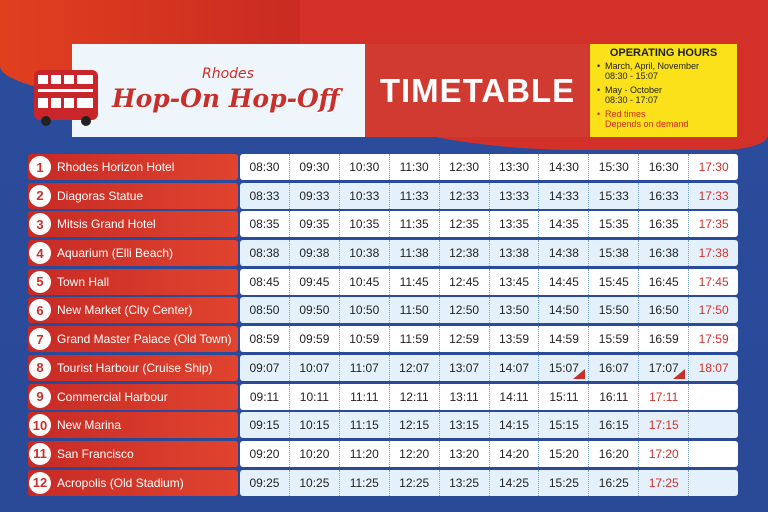 The height and width of the screenshot is (512, 768). Describe the element at coordinates (465, 224) in the screenshot. I see `departure-time: 12:35` at that location.